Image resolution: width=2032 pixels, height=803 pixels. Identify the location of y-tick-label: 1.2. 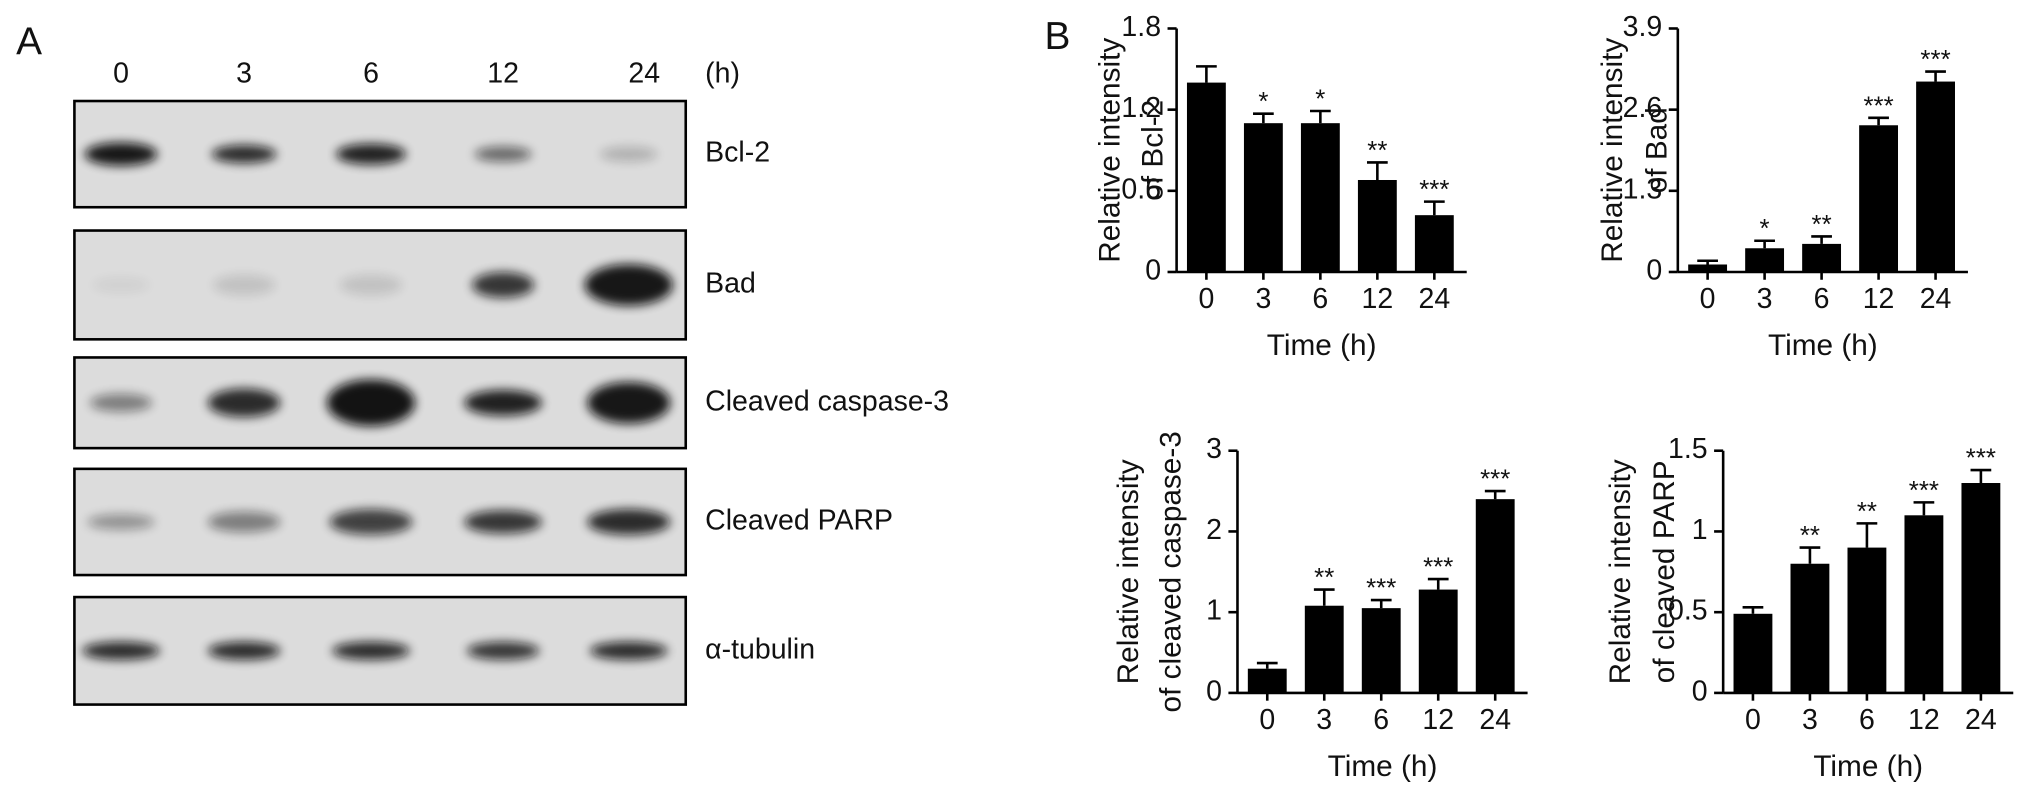
(1141, 108).